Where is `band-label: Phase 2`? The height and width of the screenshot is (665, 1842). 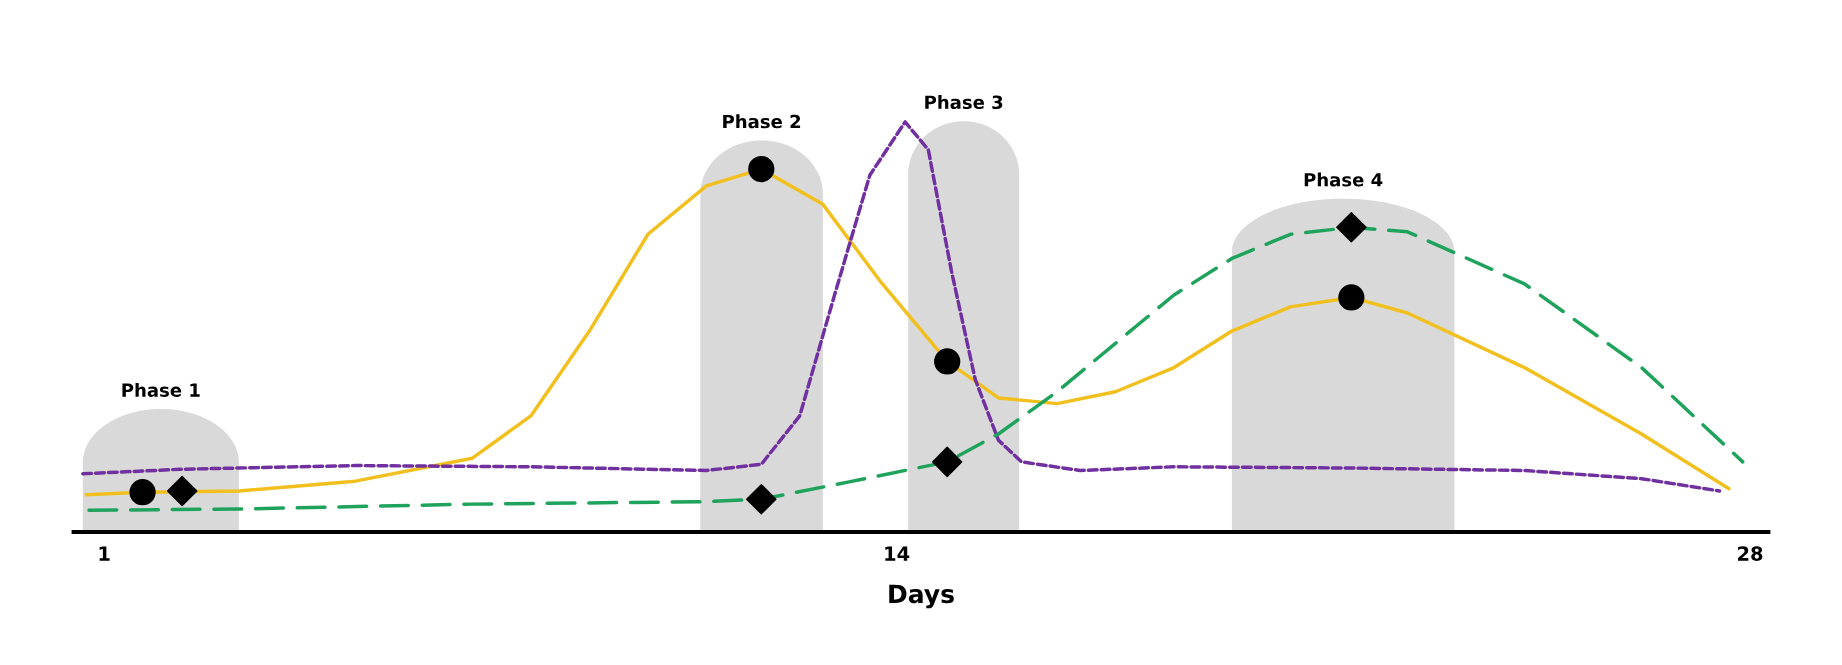 band-label: Phase 2 is located at coordinates (762, 121).